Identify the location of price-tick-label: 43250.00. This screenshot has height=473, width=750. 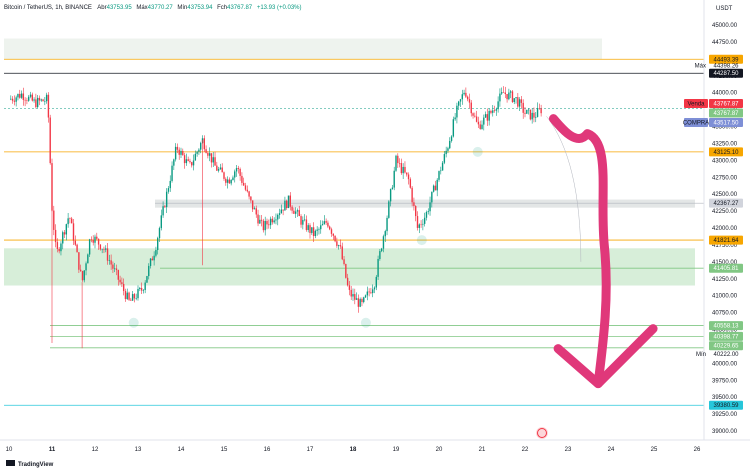
(725, 144).